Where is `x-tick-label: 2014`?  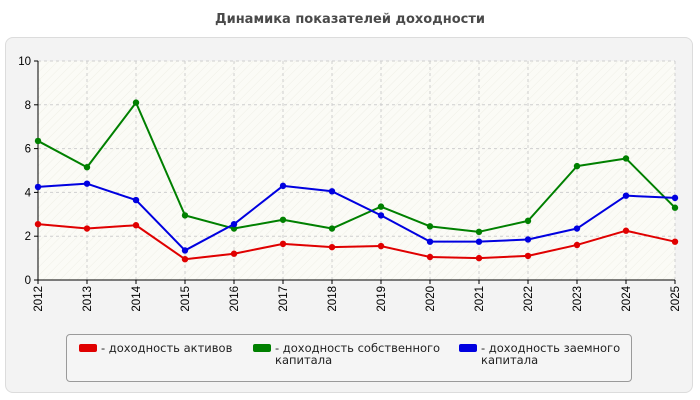 x-tick-label: 2014 is located at coordinates (137, 298).